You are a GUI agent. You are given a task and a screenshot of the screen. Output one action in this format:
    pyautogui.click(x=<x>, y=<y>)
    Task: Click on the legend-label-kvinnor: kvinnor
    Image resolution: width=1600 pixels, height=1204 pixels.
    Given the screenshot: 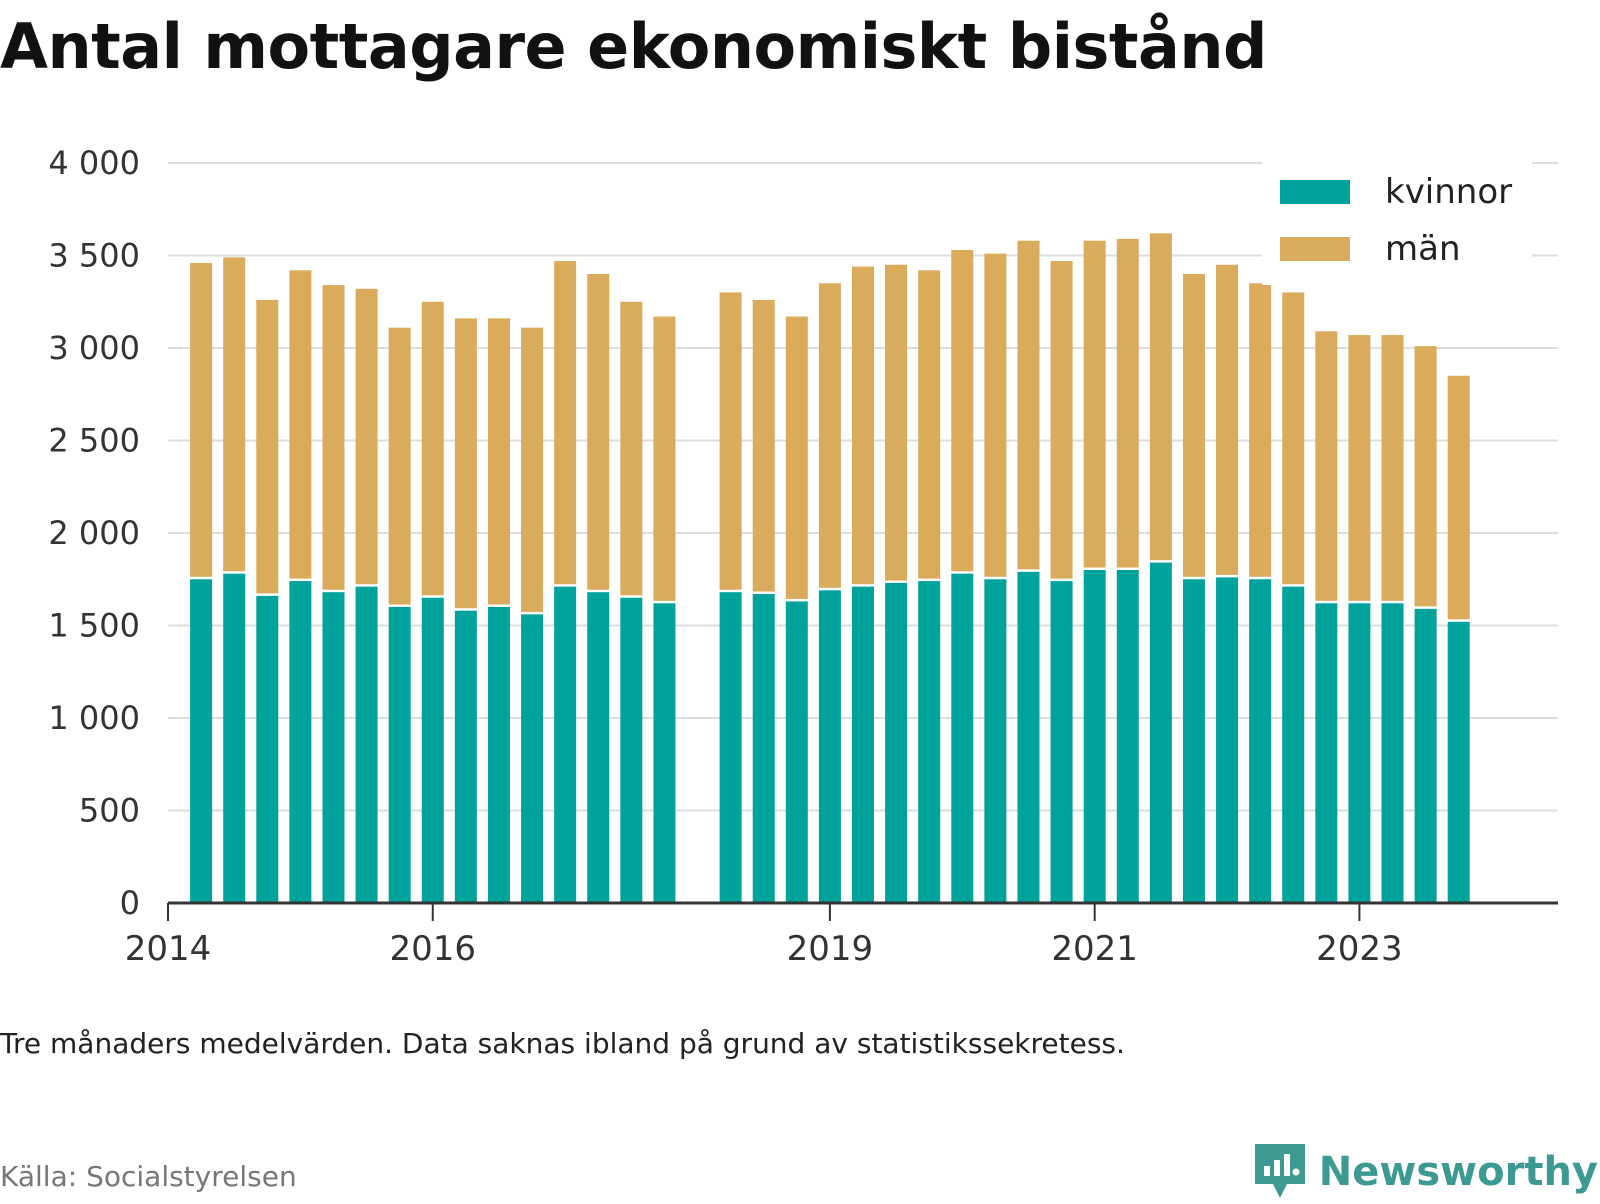 What is the action you would take?
    pyautogui.click(x=1448, y=192)
    